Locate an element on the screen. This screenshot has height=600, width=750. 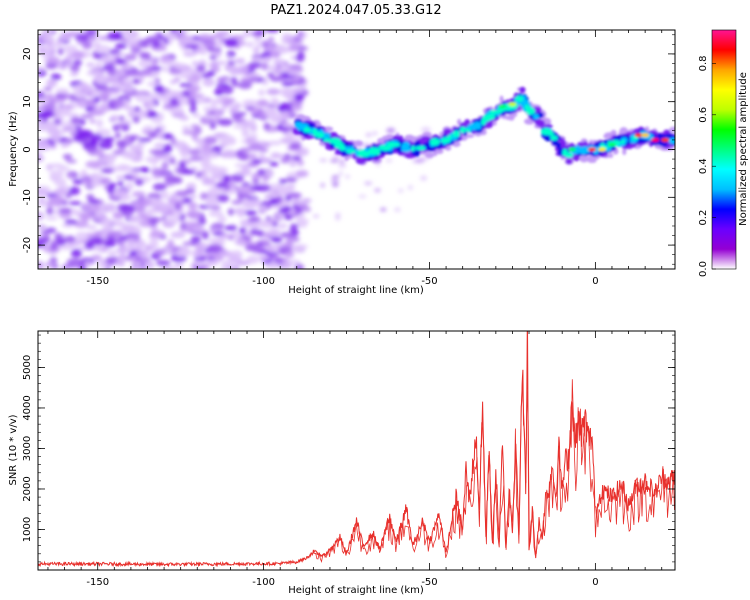
colorbar-tick-label: 0.6 is located at coordinates (703, 115).